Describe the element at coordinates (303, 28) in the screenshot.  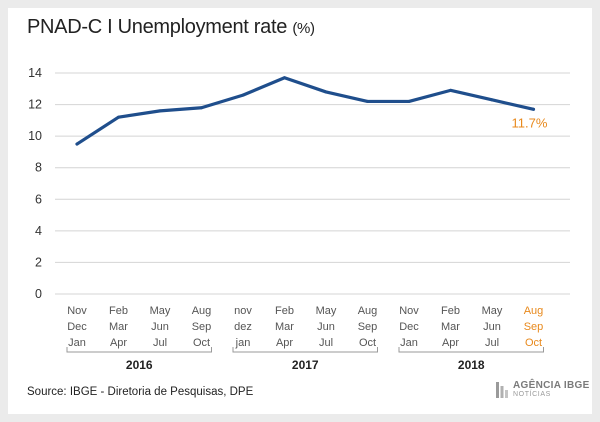
I see `title-unit: (%)` at that location.